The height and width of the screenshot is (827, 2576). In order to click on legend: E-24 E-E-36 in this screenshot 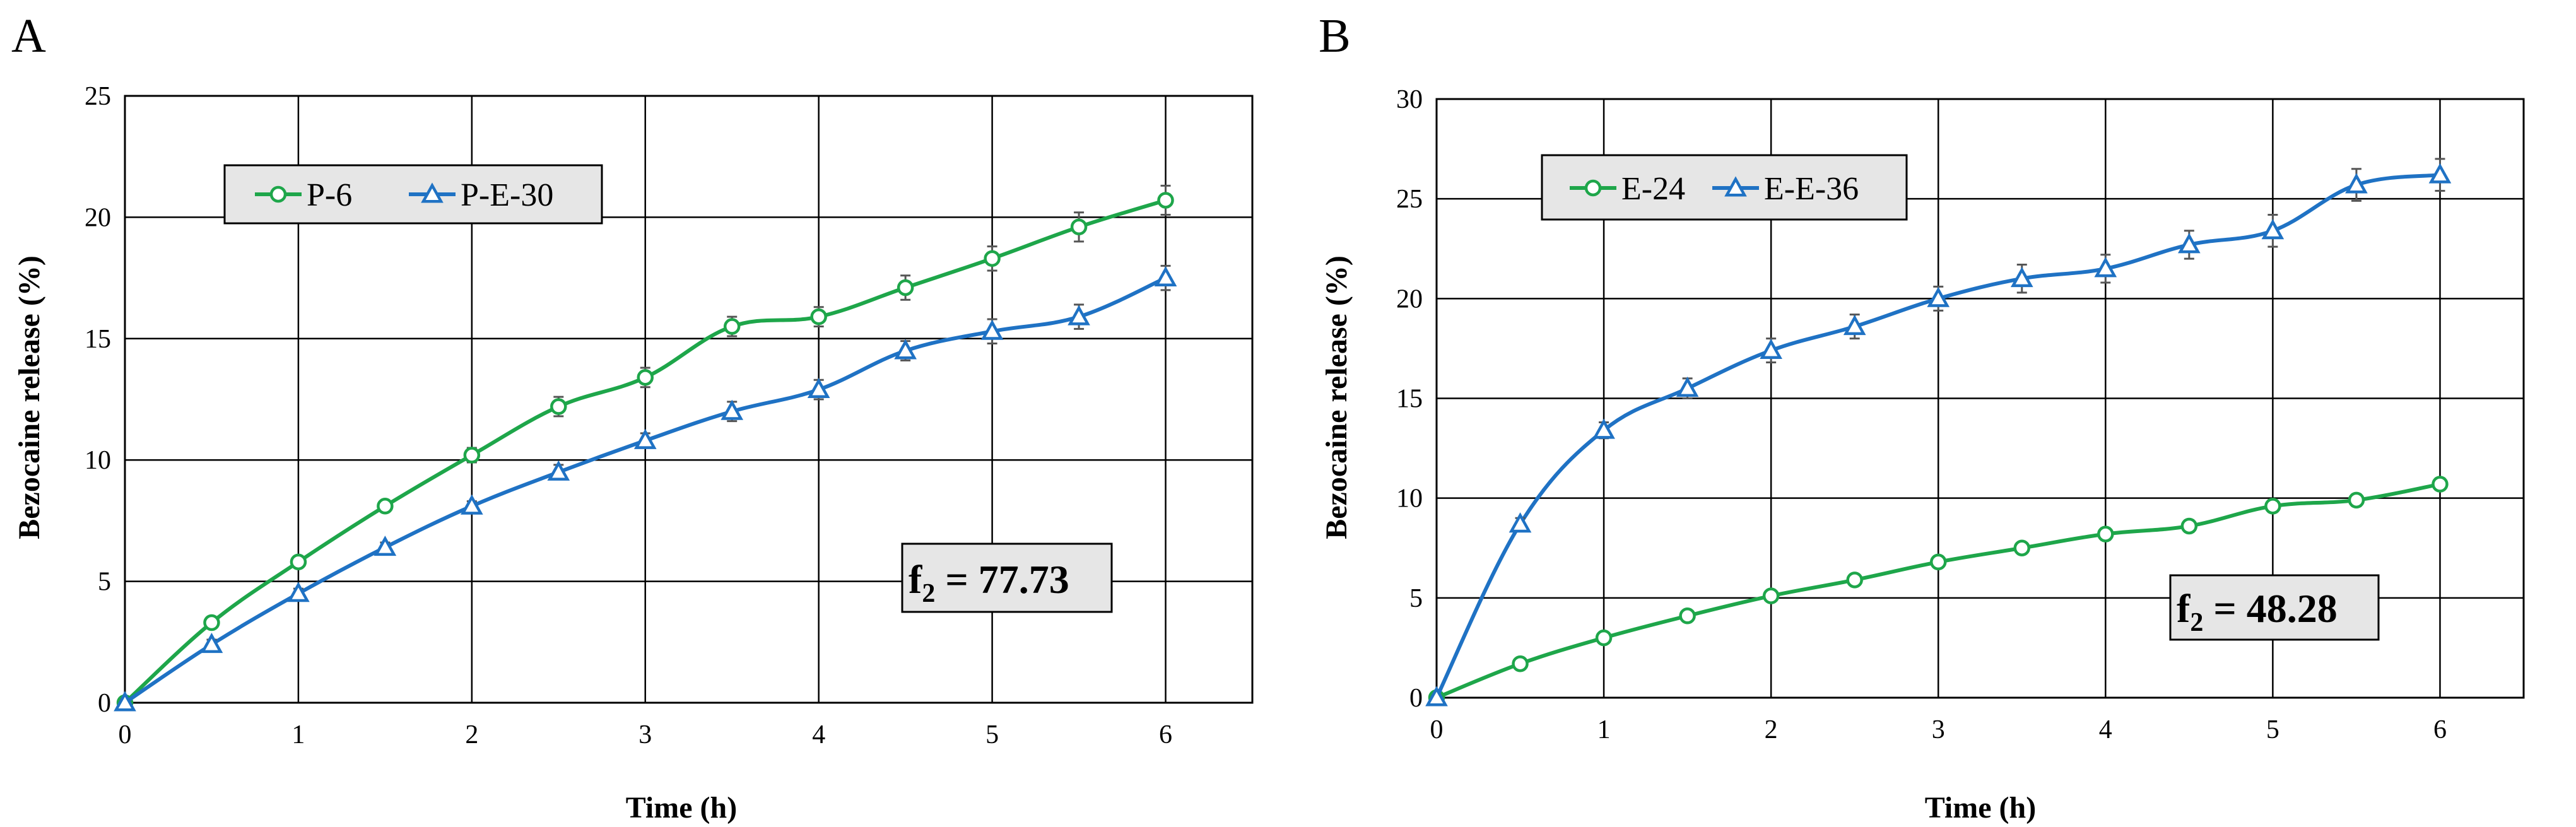, I will do `click(1724, 187)`.